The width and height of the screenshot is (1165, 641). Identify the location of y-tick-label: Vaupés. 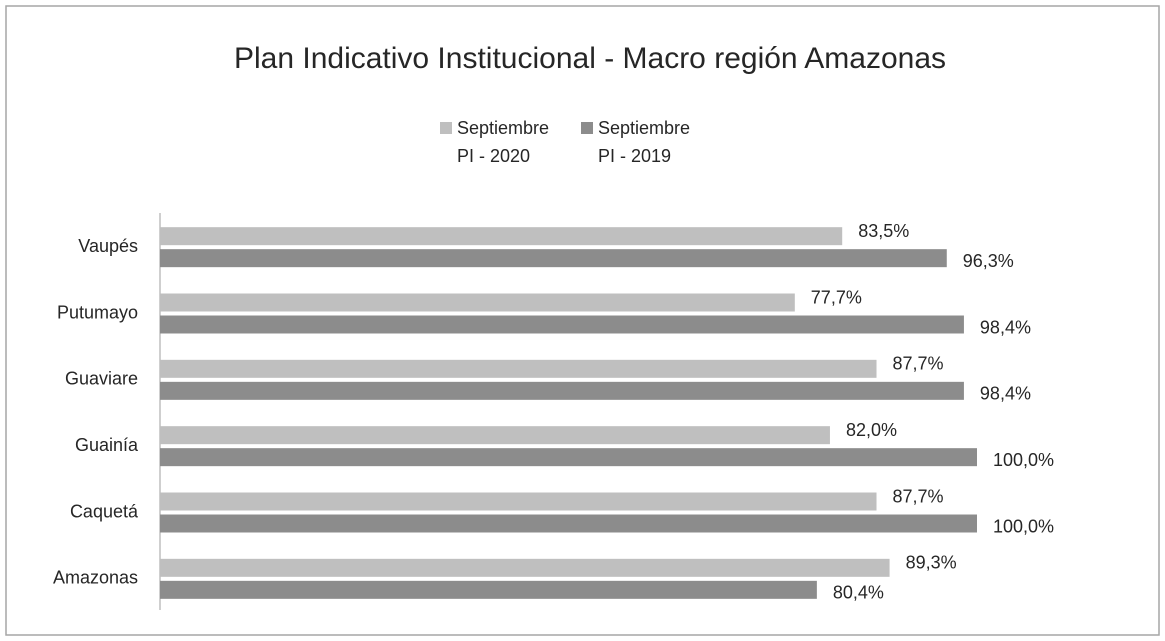
(108, 246).